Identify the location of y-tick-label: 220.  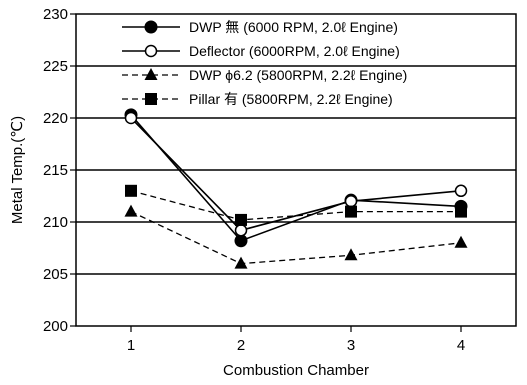
(55, 118).